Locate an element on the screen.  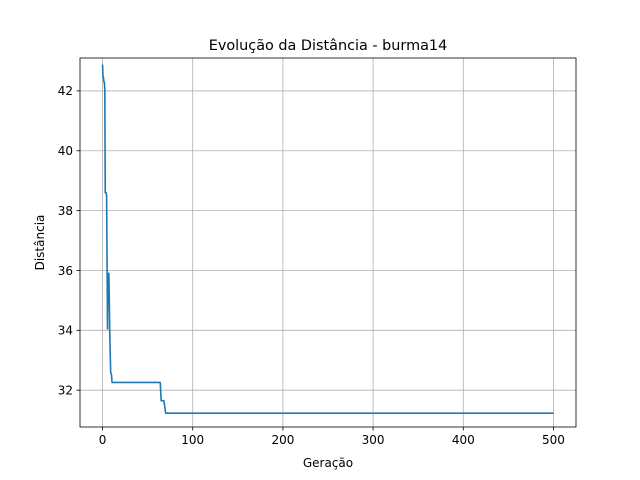
y-tick-label: 34 is located at coordinates (65, 331).